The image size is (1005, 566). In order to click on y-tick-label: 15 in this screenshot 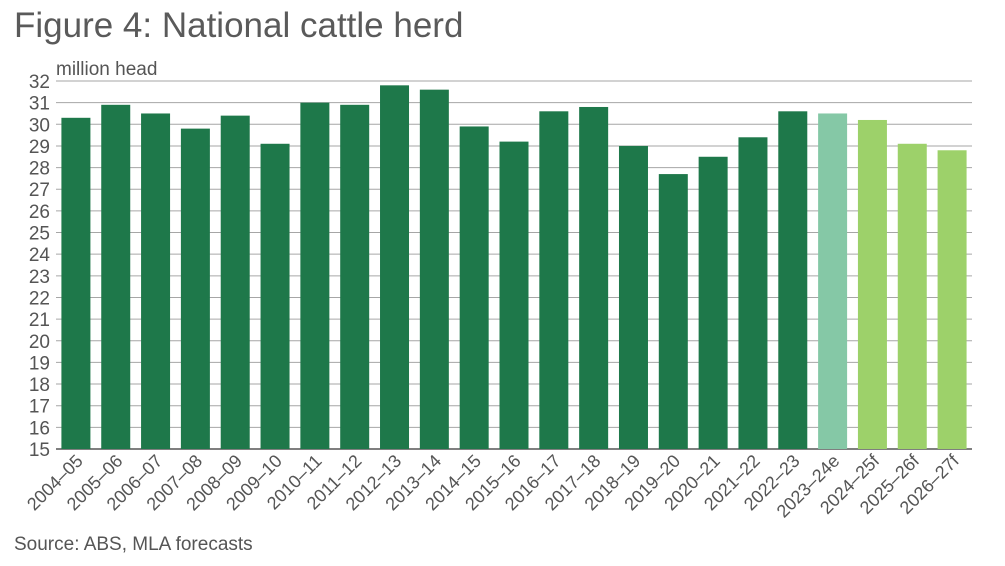, I will do `click(39, 450)`.